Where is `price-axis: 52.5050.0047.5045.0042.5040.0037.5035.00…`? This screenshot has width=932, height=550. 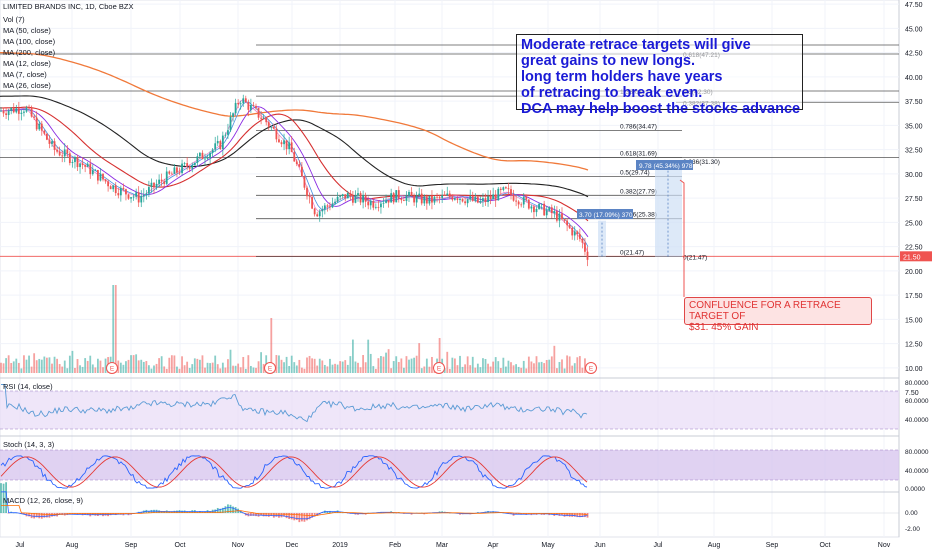
price-axis: 52.5050.0047.5045.0042.5040.0037.5035.00… is located at coordinates (916, 266).